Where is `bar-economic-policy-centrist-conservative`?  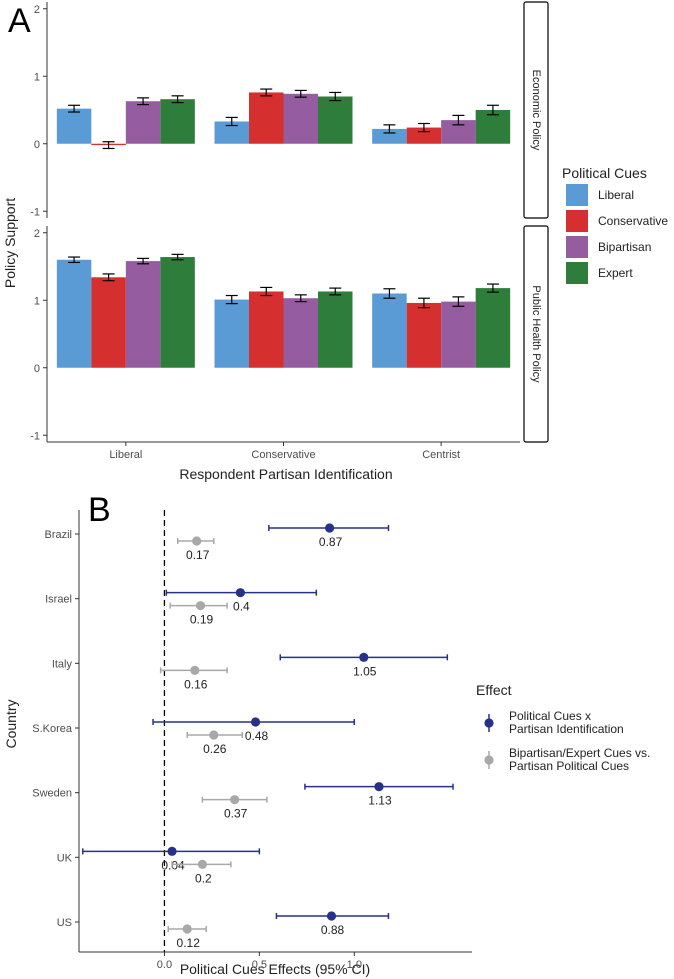 bar-economic-policy-centrist-conservative is located at coordinates (424, 135).